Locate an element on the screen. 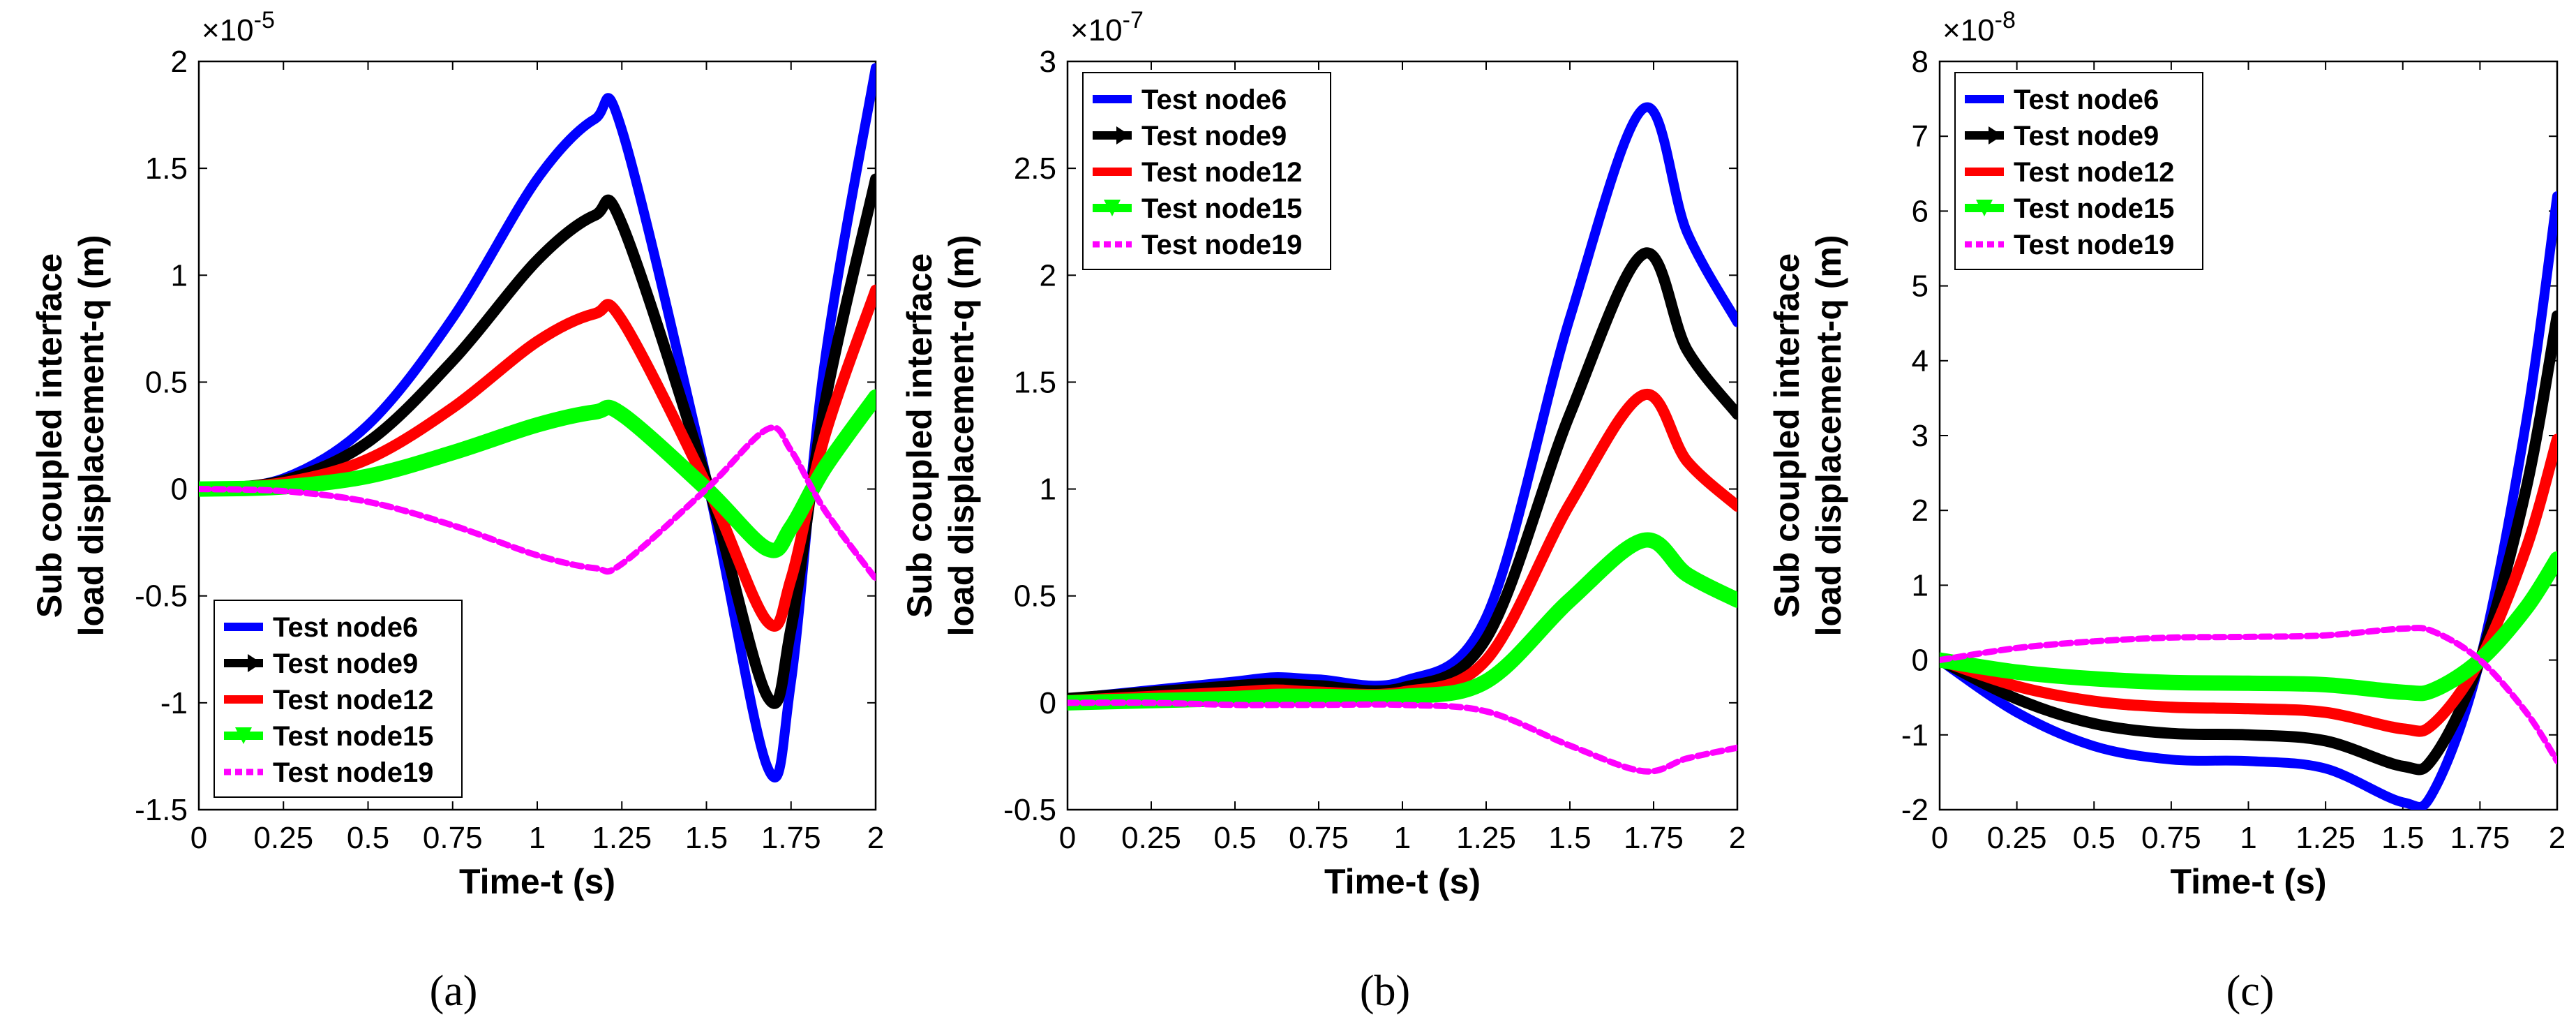  series-line-test-node19 is located at coordinates (537, 503).